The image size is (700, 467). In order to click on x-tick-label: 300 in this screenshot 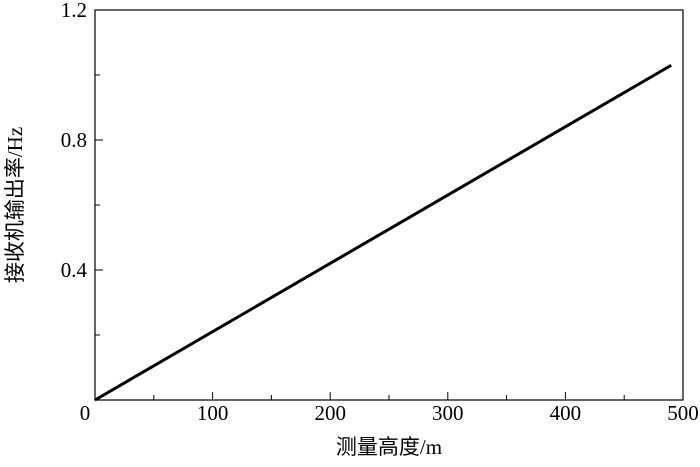, I will do `click(448, 413)`.